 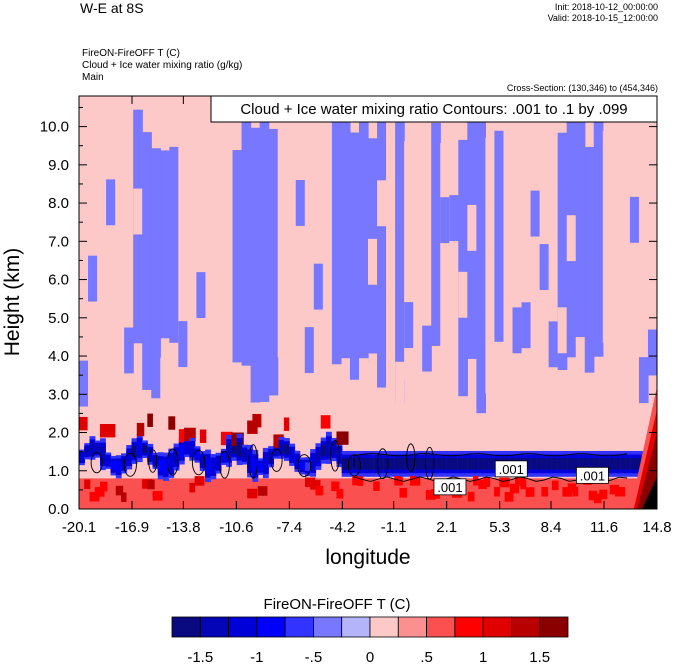 What do you see at coordinates (483, 657) in the screenshot?
I see `colorbar-label: 1` at bounding box center [483, 657].